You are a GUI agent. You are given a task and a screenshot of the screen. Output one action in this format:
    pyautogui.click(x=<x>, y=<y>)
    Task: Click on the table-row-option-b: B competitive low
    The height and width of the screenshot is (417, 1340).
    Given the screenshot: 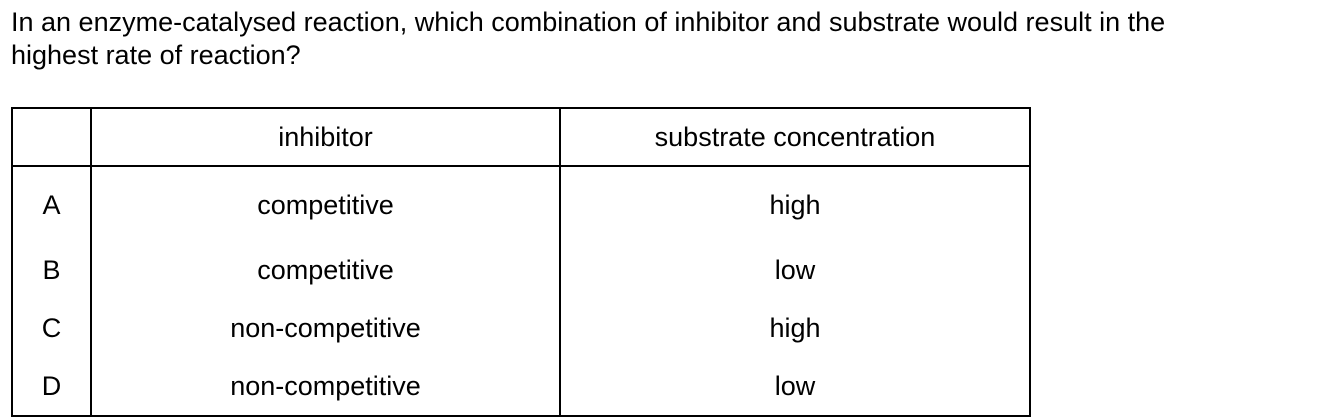 What is the action you would take?
    pyautogui.click(x=521, y=270)
    